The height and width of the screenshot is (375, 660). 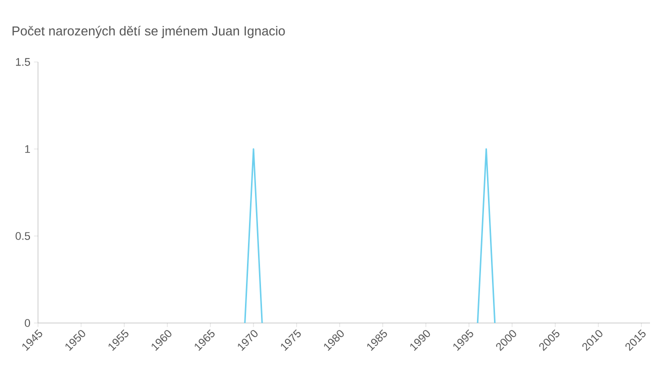 What do you see at coordinates (23, 236) in the screenshot?
I see `y-tick-label: 0.5` at bounding box center [23, 236].